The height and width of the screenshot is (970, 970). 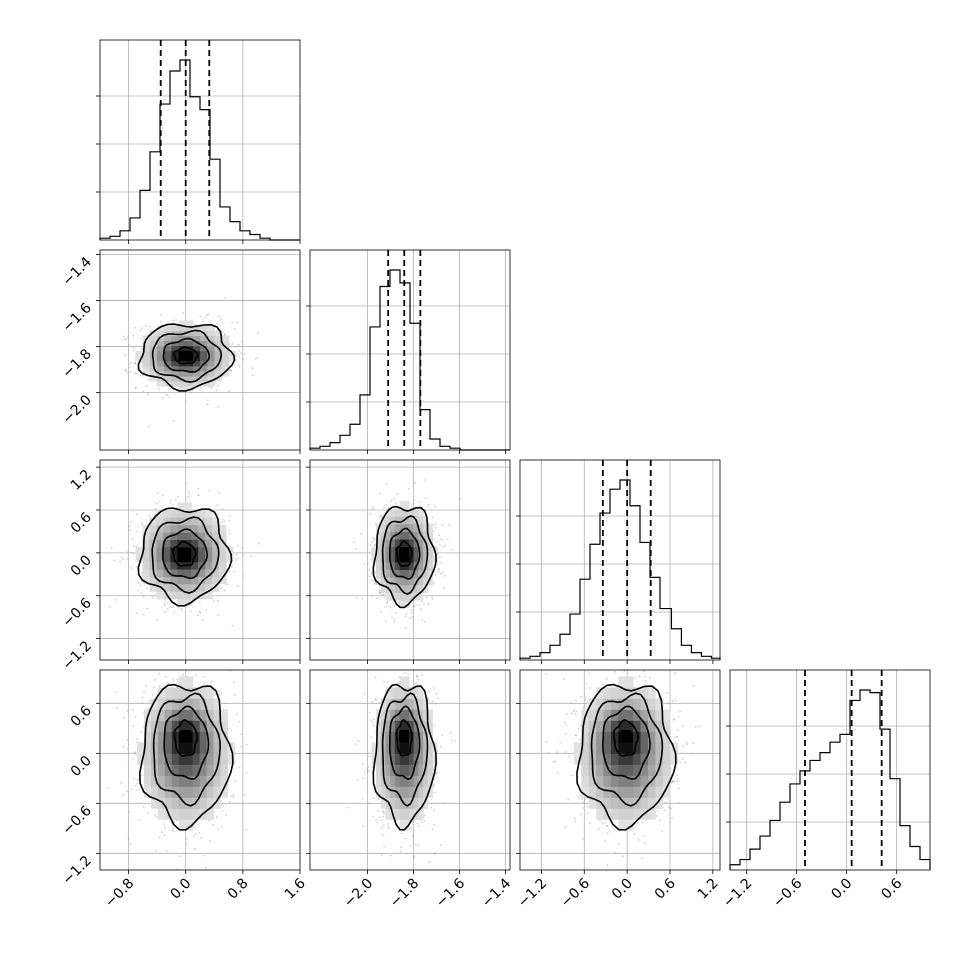 I want to click on panel-frame, so click(x=620, y=560).